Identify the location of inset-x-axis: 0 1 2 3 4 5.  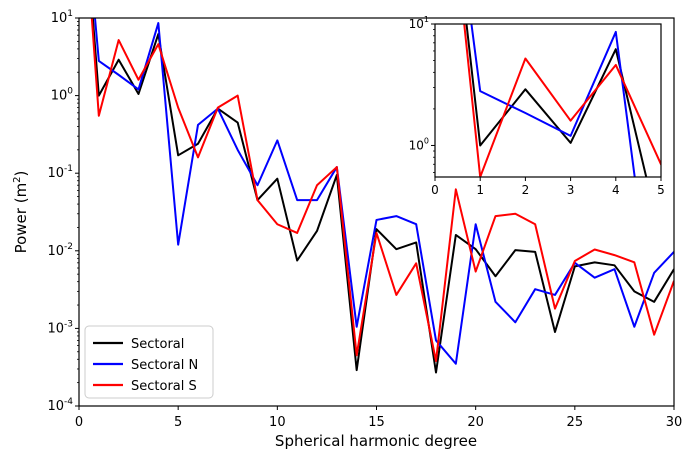
(548, 187).